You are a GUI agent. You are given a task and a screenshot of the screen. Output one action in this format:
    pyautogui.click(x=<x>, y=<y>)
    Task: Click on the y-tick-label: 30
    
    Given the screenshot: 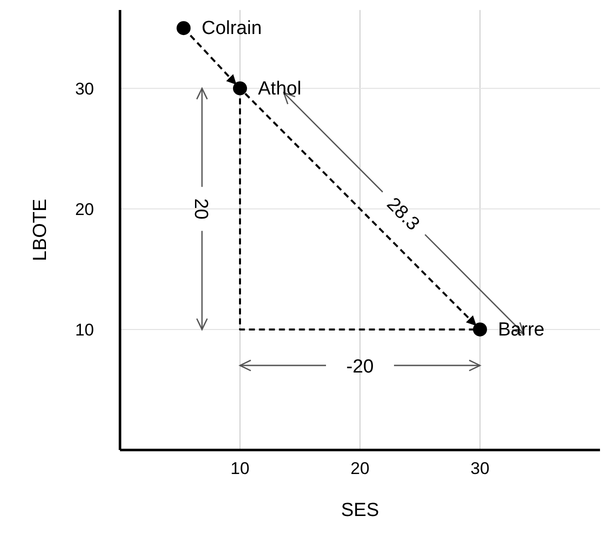 What is the action you would take?
    pyautogui.click(x=84, y=88)
    